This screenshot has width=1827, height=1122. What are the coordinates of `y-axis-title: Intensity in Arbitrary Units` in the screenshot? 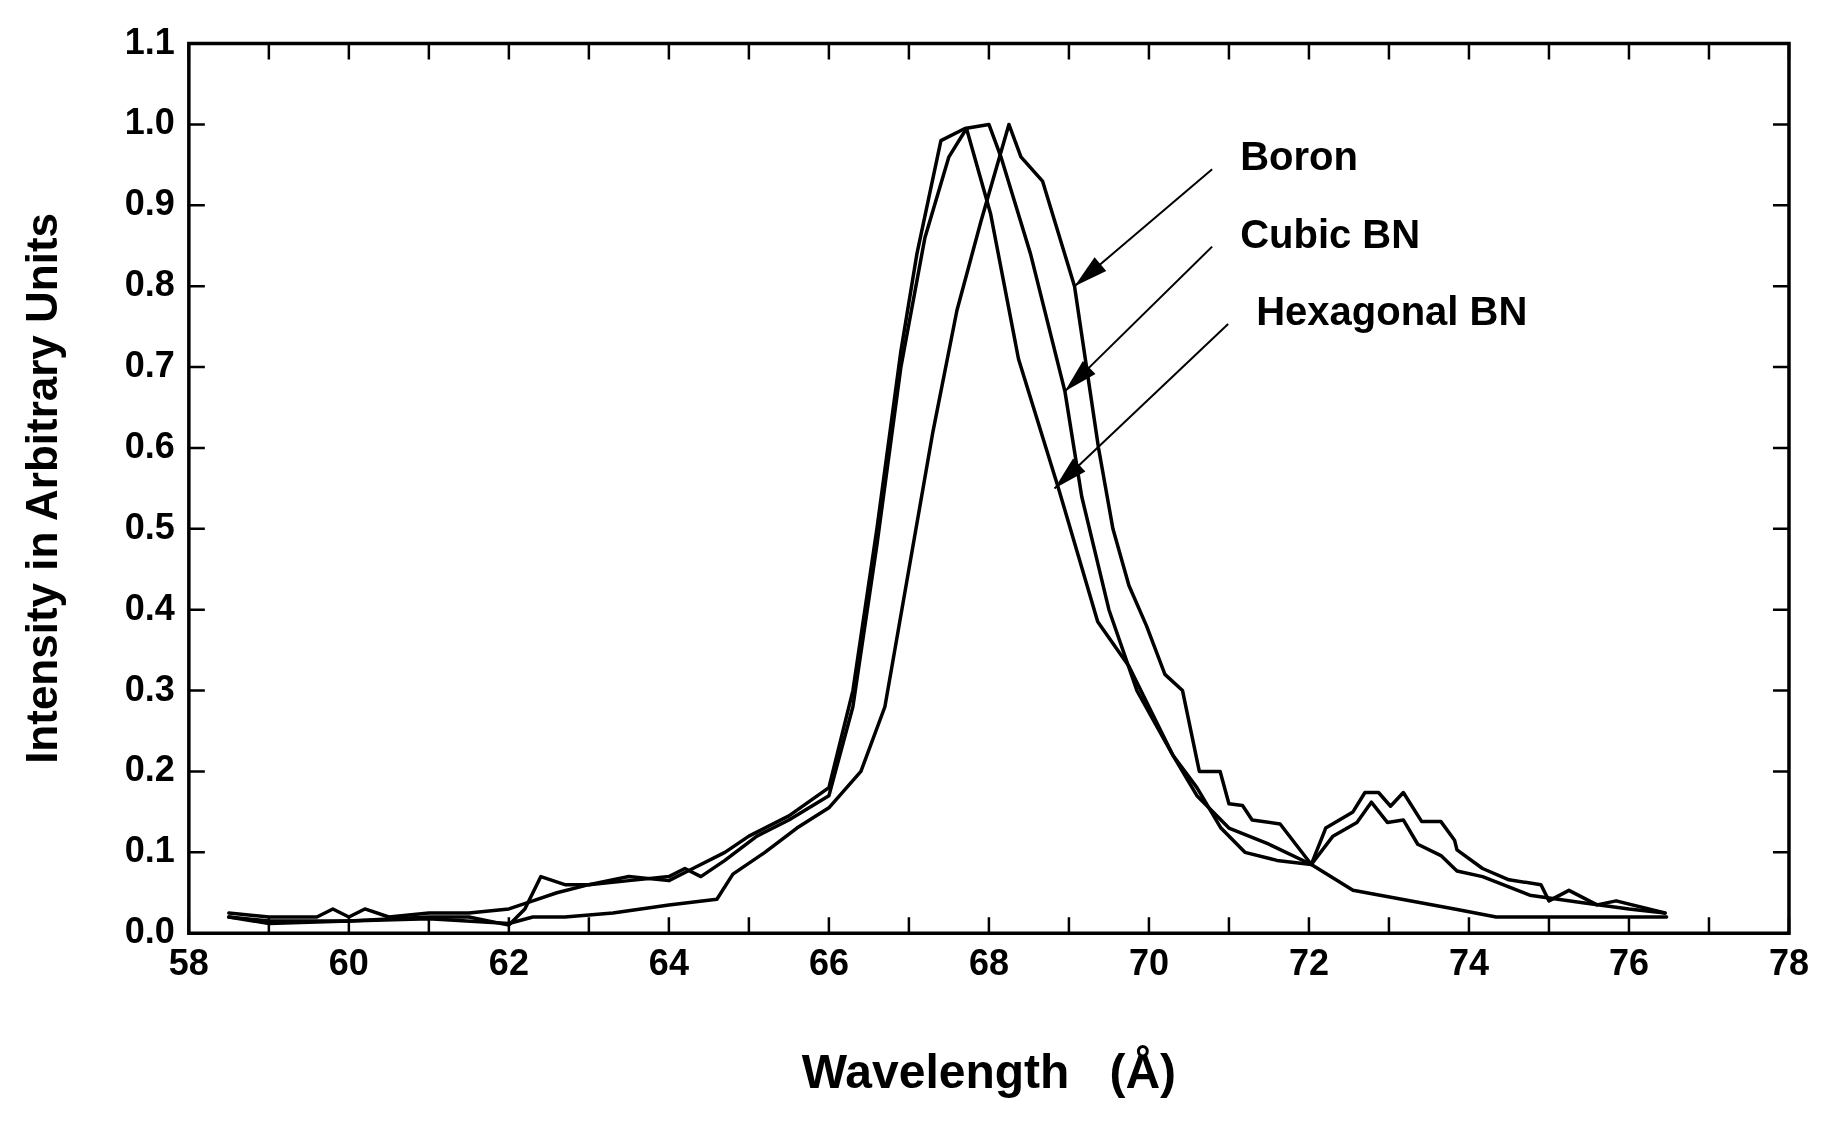 It's located at (41, 488).